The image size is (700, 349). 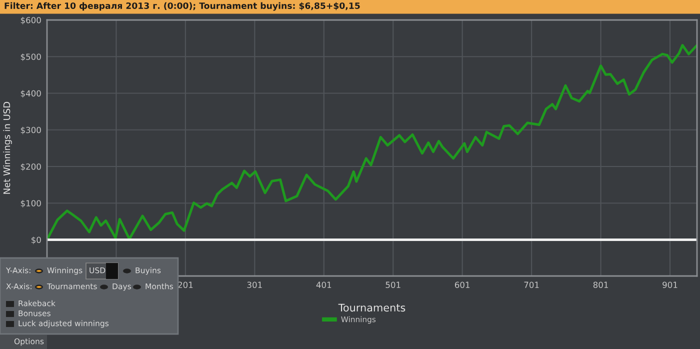 What do you see at coordinates (182, 6) in the screenshot?
I see `chart-title: Filter: After 10 февраля 2013 г. (0:00); Tournament buyins: $6,85+$0,15` at bounding box center [182, 6].